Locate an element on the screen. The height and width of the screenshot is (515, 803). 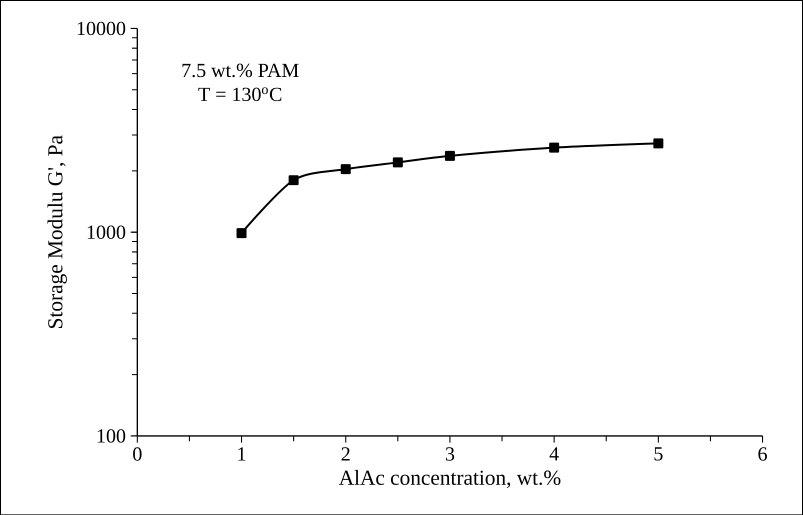
y-tick-label: 1000 is located at coordinates (107, 232).